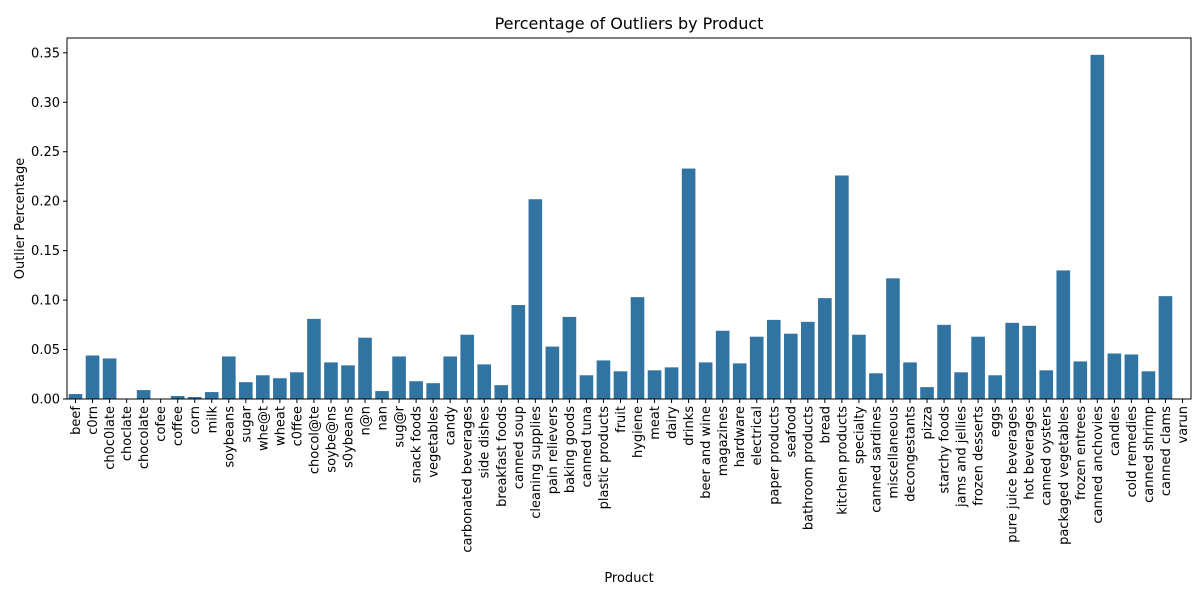 This screenshot has height=604, width=1200. What do you see at coordinates (1047, 456) in the screenshot?
I see `x-tick-label: canned oysters` at bounding box center [1047, 456].